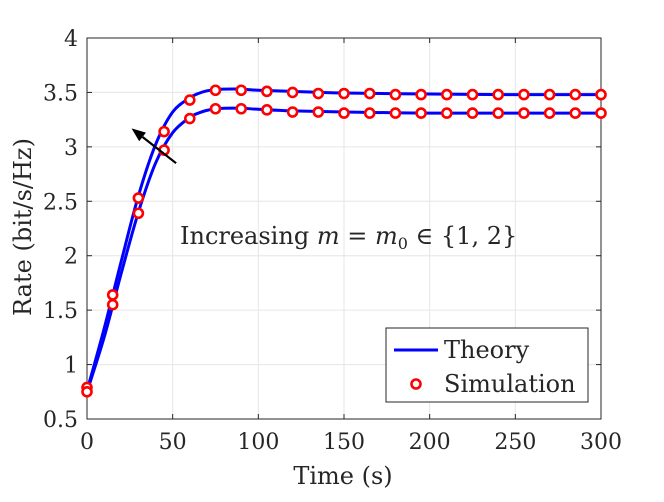 The width and height of the screenshot is (664, 502). I want to click on annotation-arrow, so click(159, 150).